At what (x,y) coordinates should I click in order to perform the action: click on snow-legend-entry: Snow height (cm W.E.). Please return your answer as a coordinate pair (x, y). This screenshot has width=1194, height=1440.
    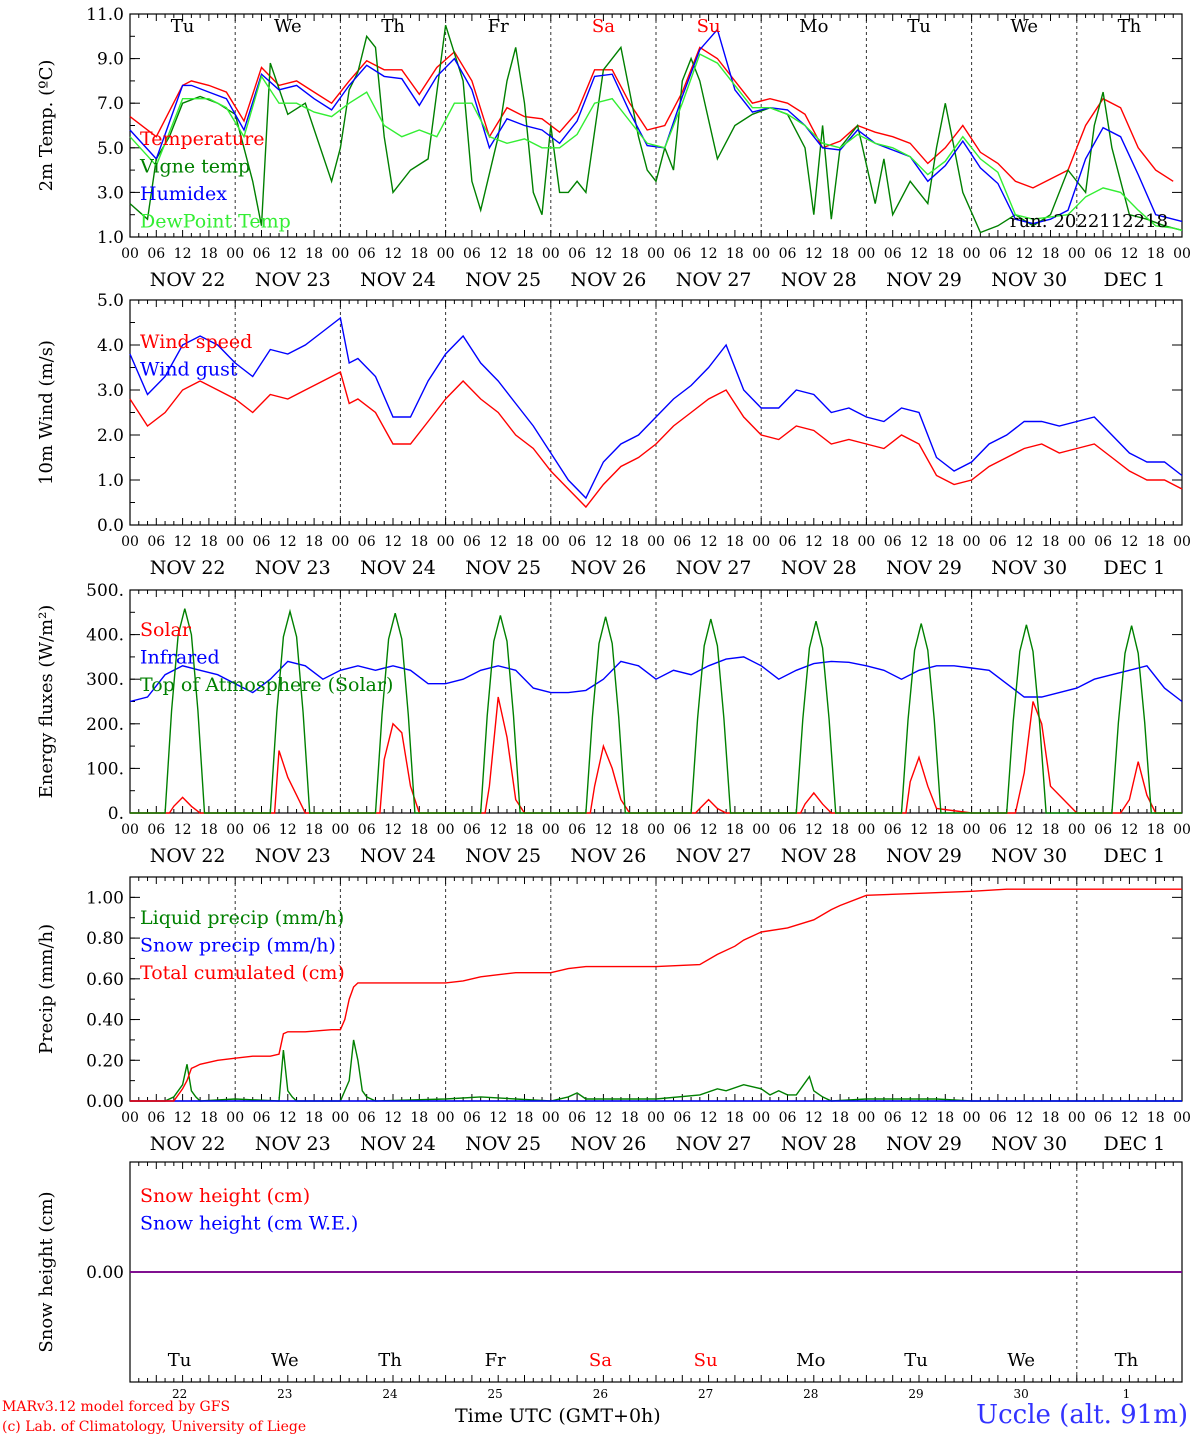
    Looking at the image, I should click on (249, 1224).